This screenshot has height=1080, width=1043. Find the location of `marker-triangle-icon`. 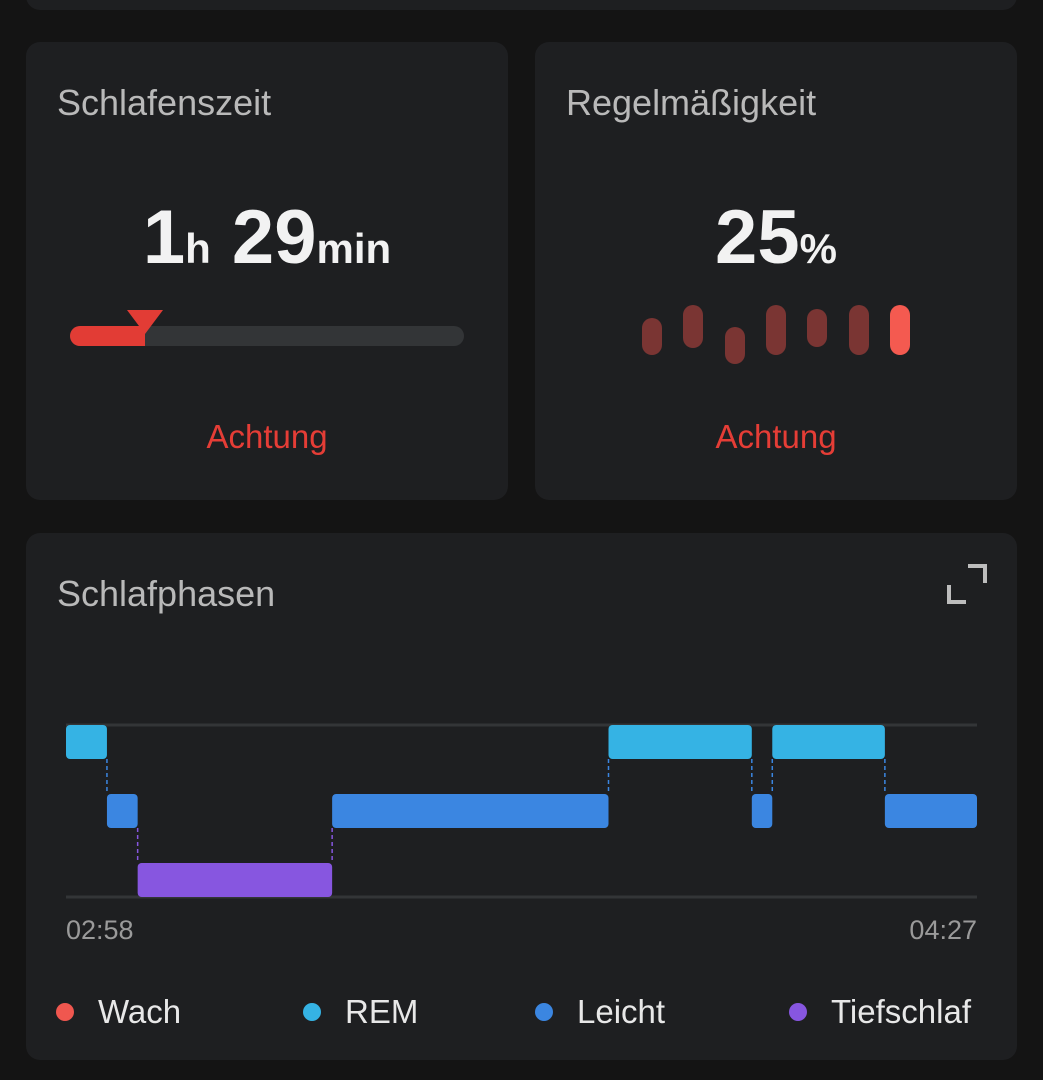

marker-triangle-icon is located at coordinates (144, 322).